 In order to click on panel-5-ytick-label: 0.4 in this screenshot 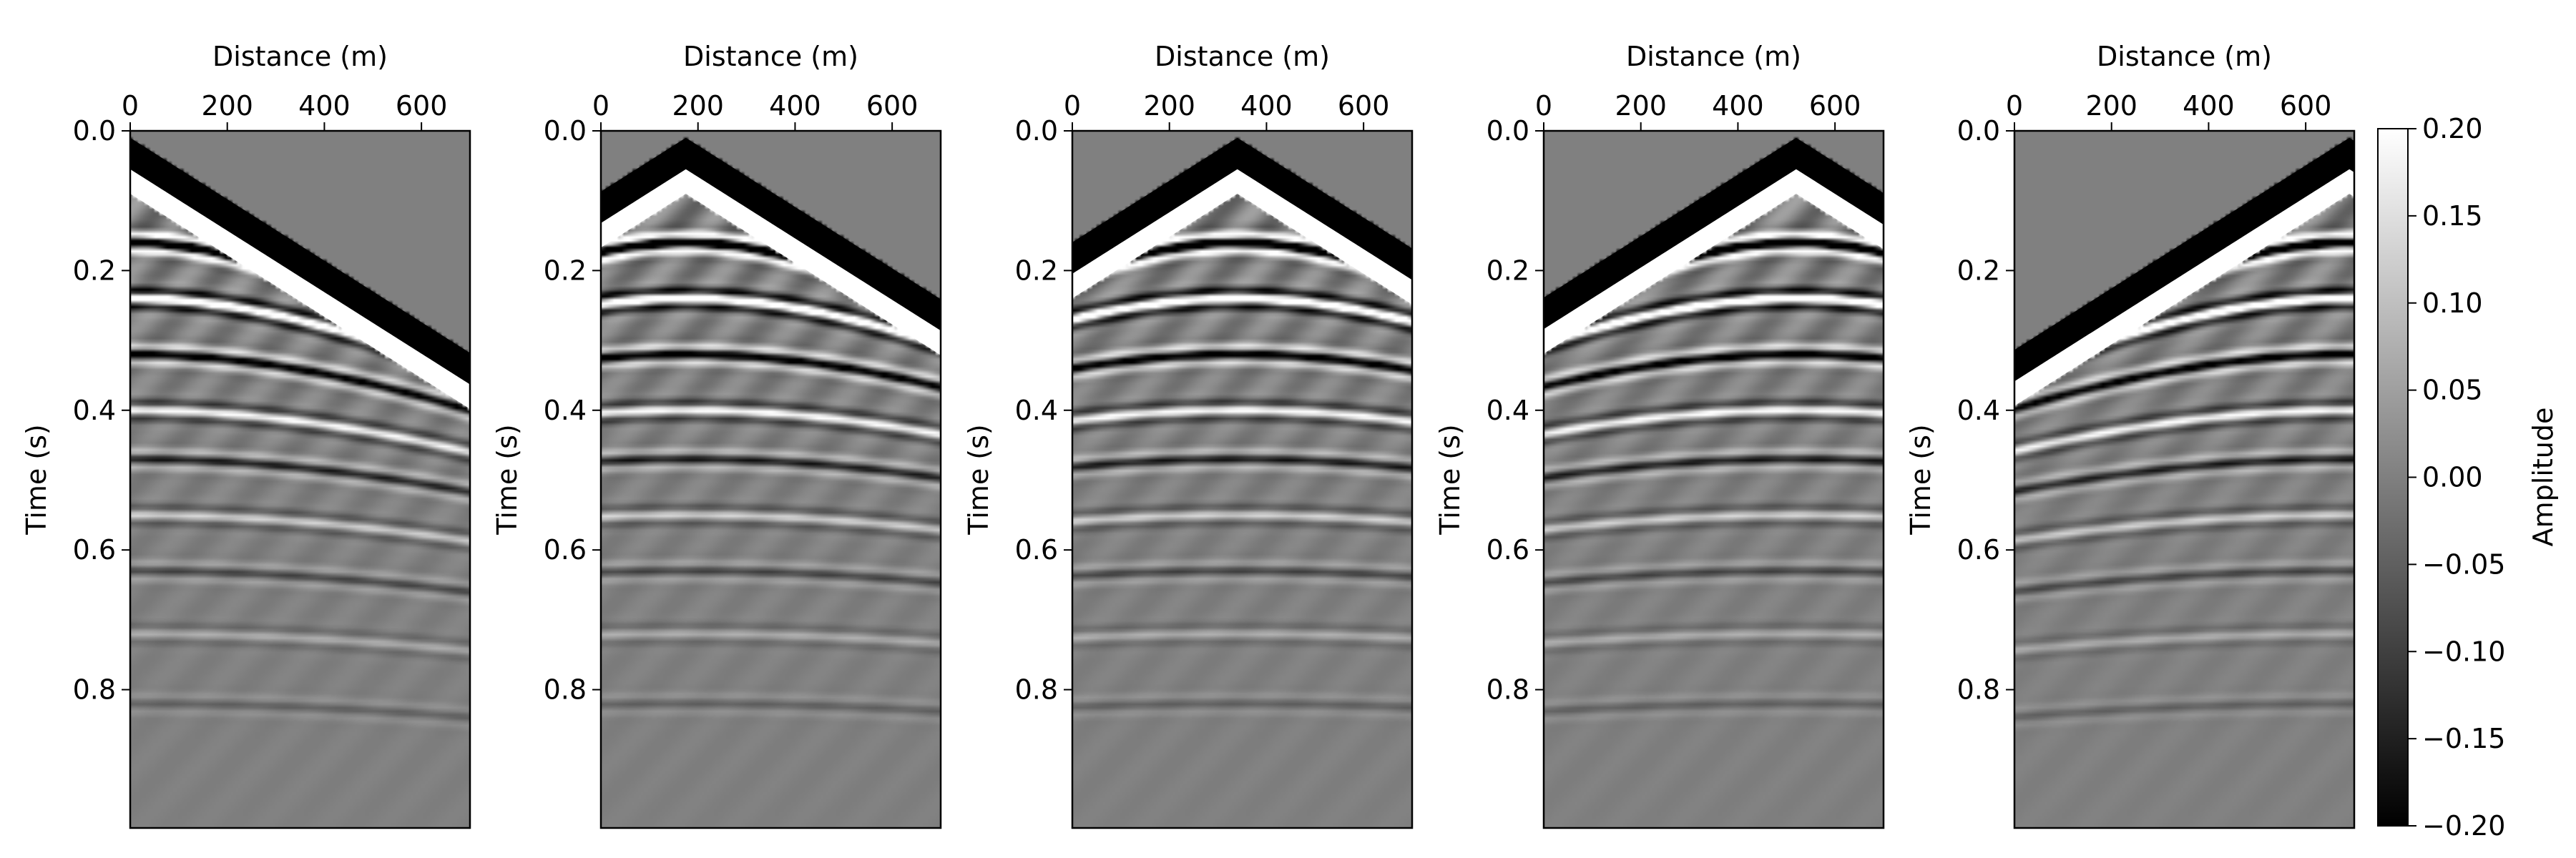, I will do `click(1979, 410)`.